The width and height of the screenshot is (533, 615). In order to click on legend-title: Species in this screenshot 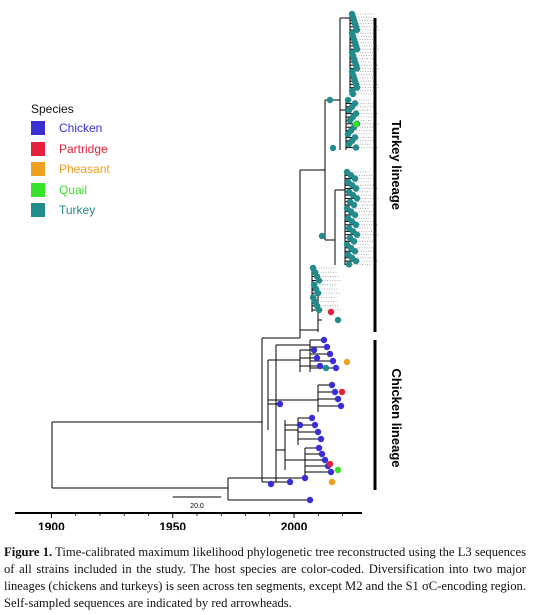, I will do `click(52, 109)`.